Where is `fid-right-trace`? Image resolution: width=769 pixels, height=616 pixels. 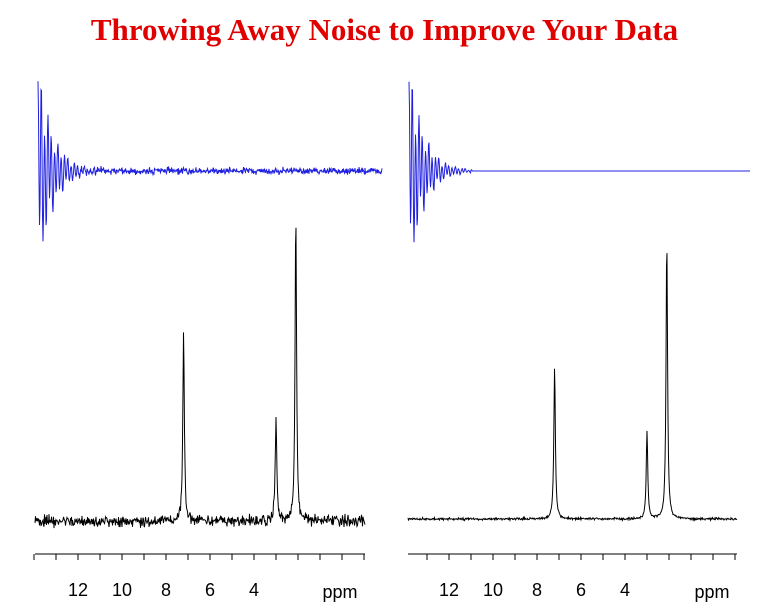
fid-right-trace is located at coordinates (579, 162).